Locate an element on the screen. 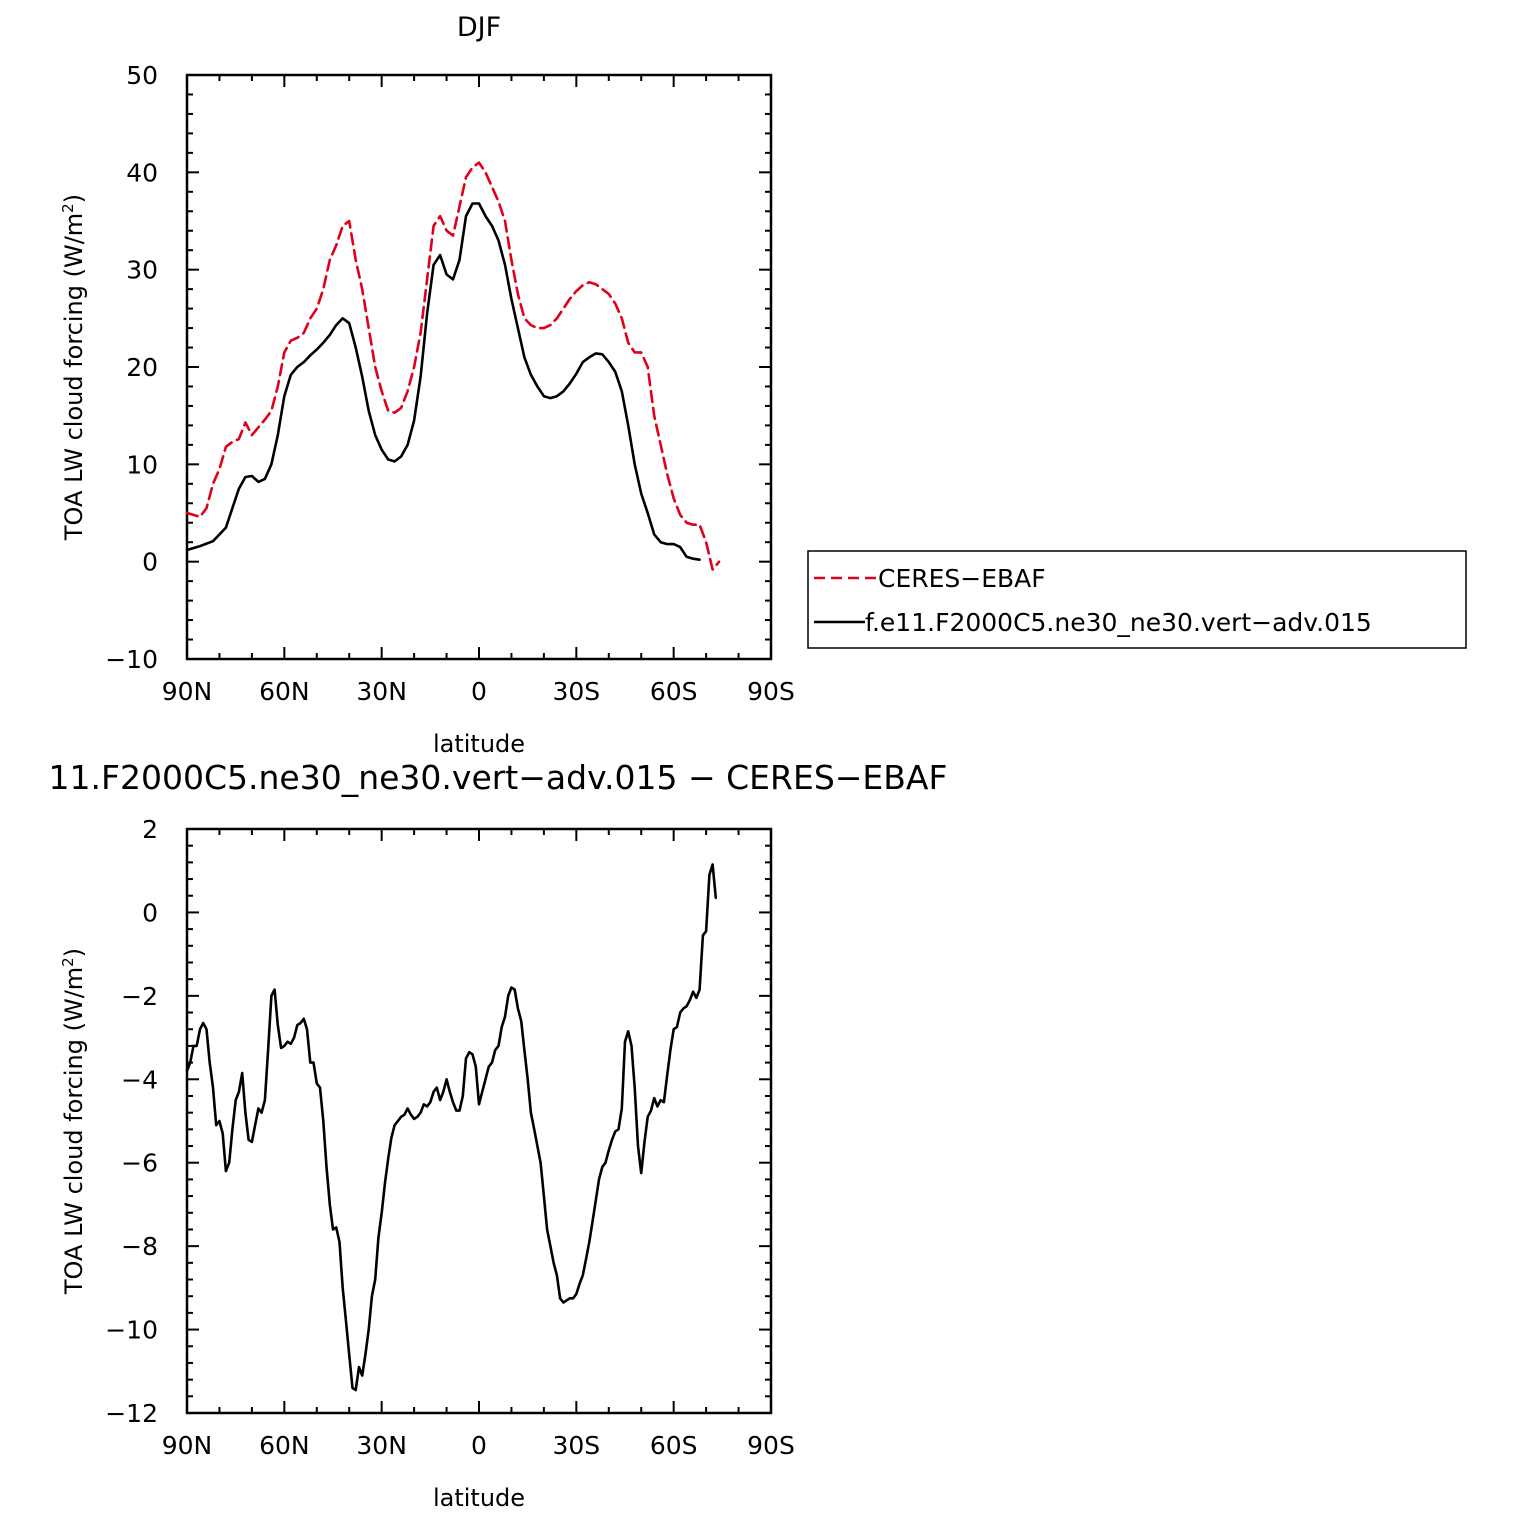  bottom-chart-y-tick-label: −6 is located at coordinates (139, 1163).